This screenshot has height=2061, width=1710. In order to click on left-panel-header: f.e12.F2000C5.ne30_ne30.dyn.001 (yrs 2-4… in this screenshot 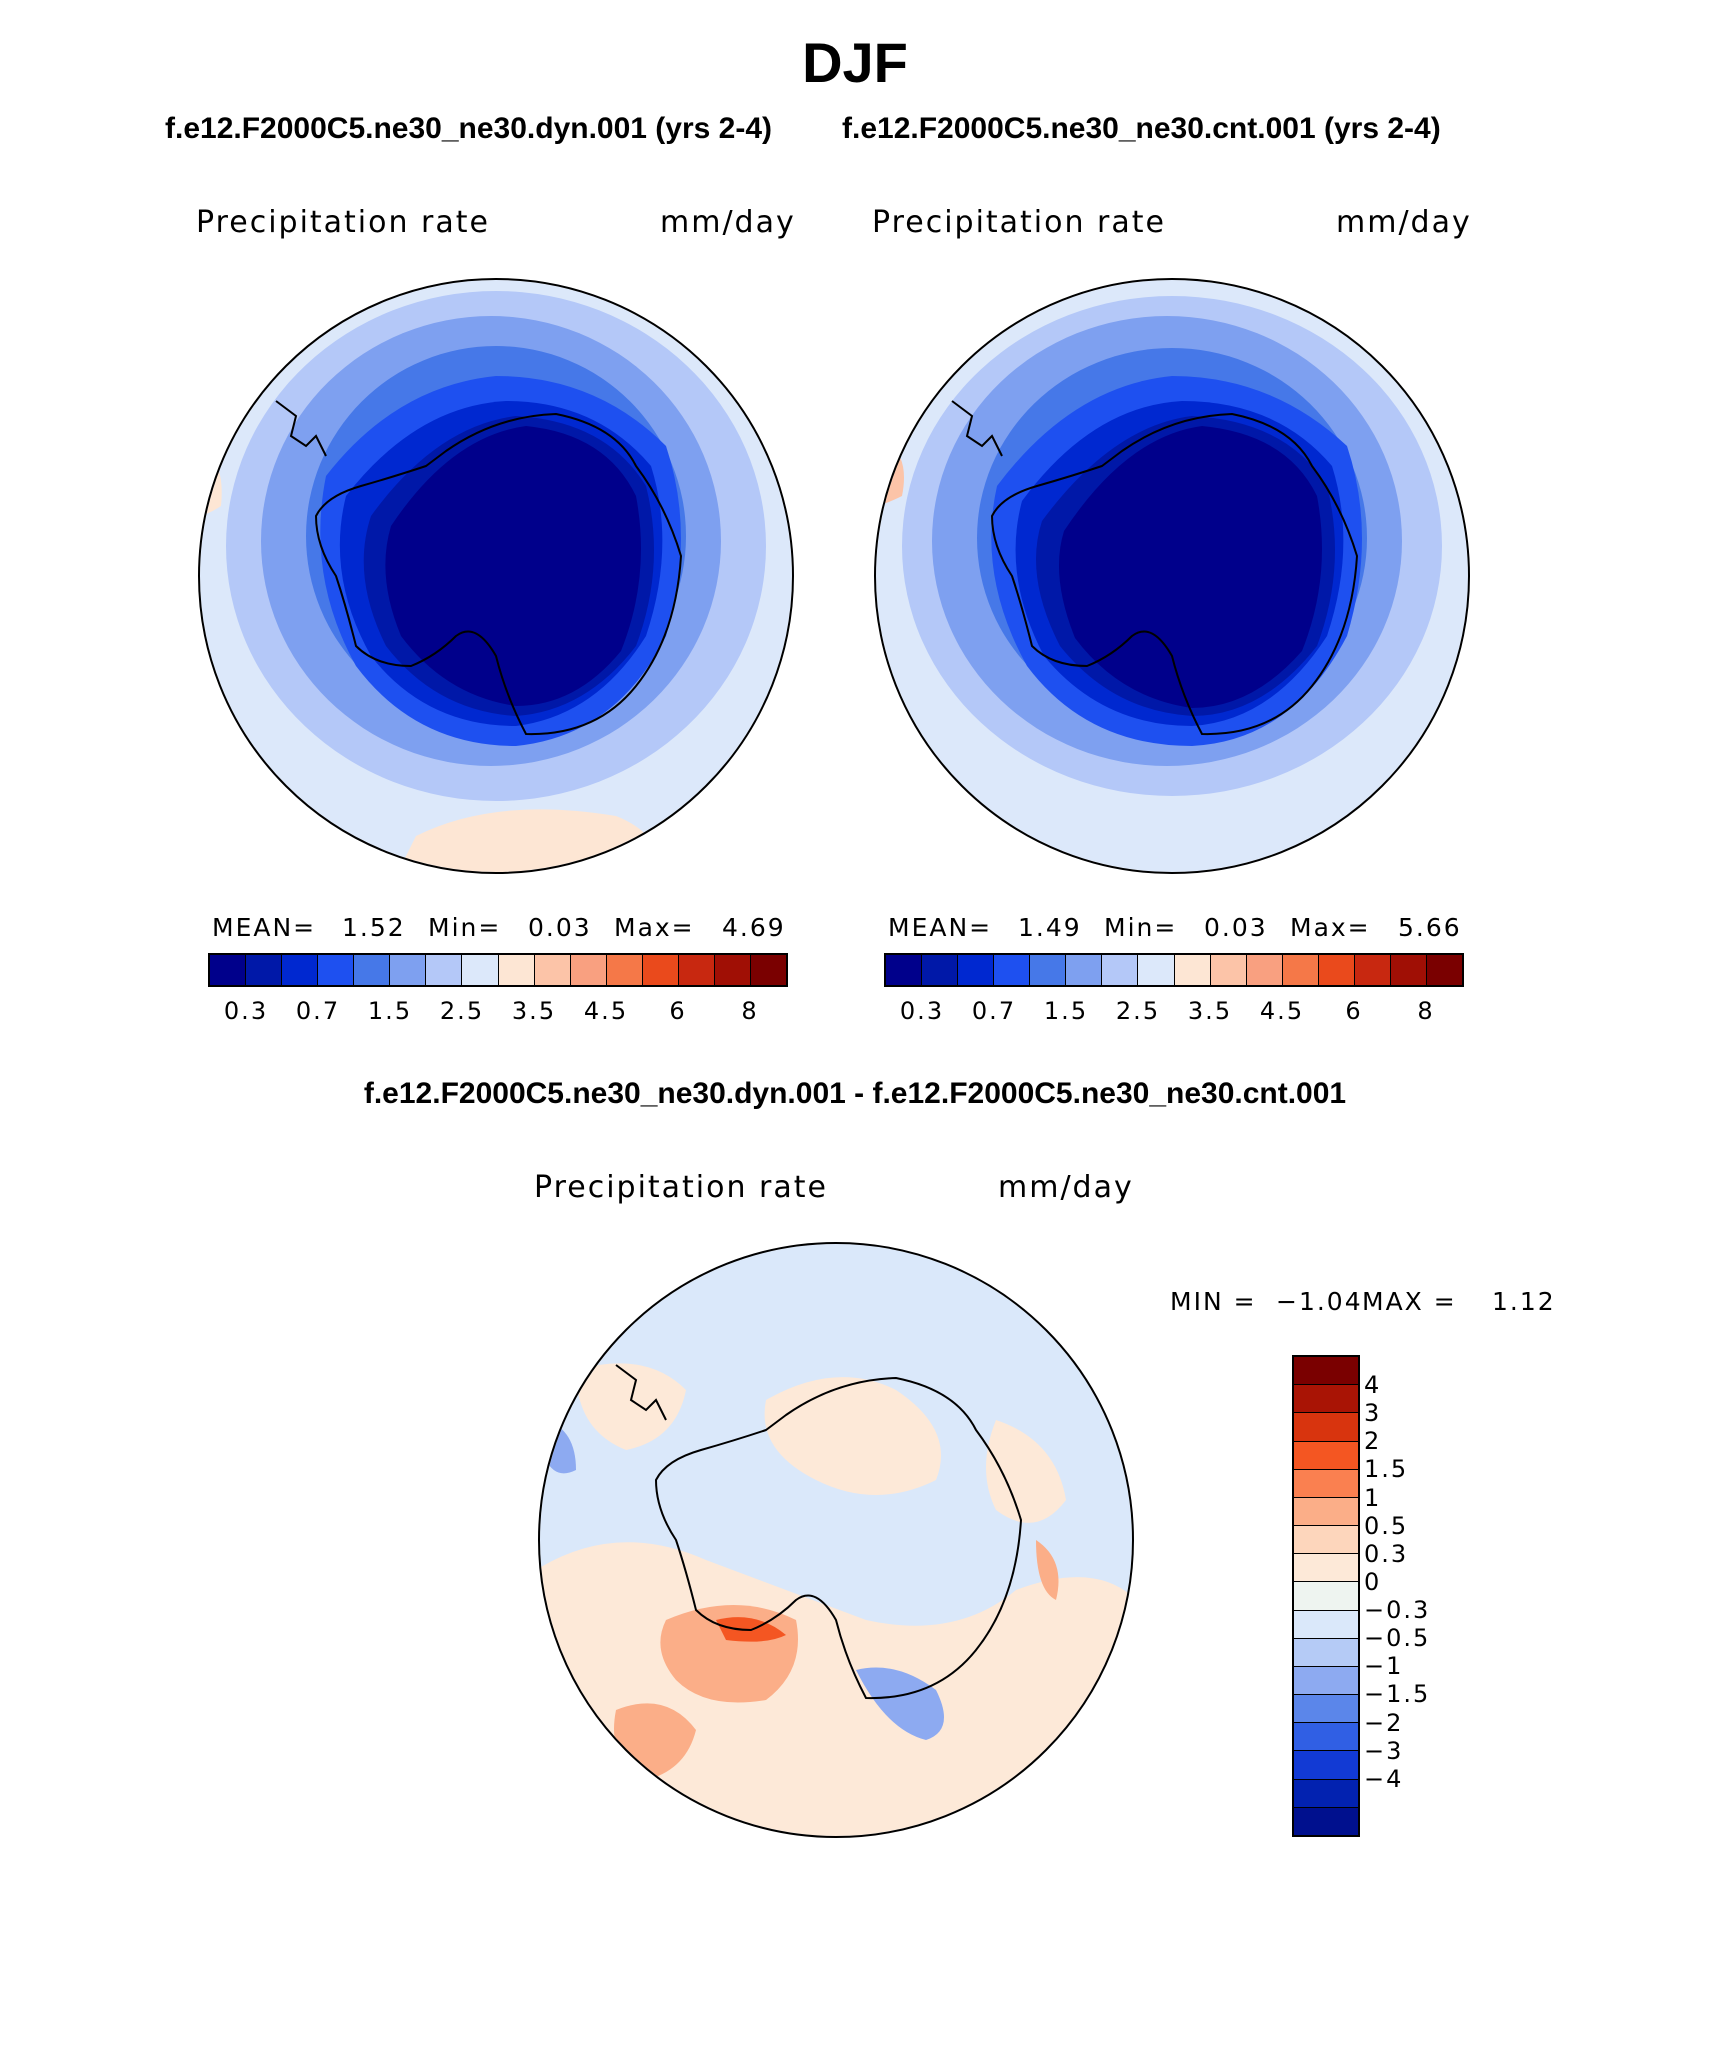, I will do `click(469, 128)`.